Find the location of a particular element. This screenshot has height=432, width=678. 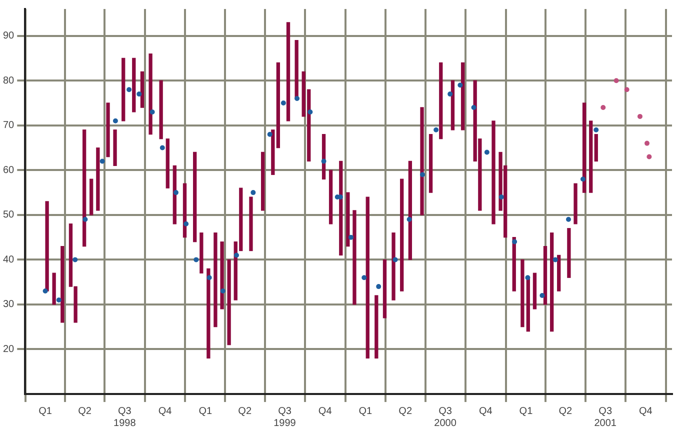

x-tick-label: Q3 2001 is located at coordinates (605, 417).